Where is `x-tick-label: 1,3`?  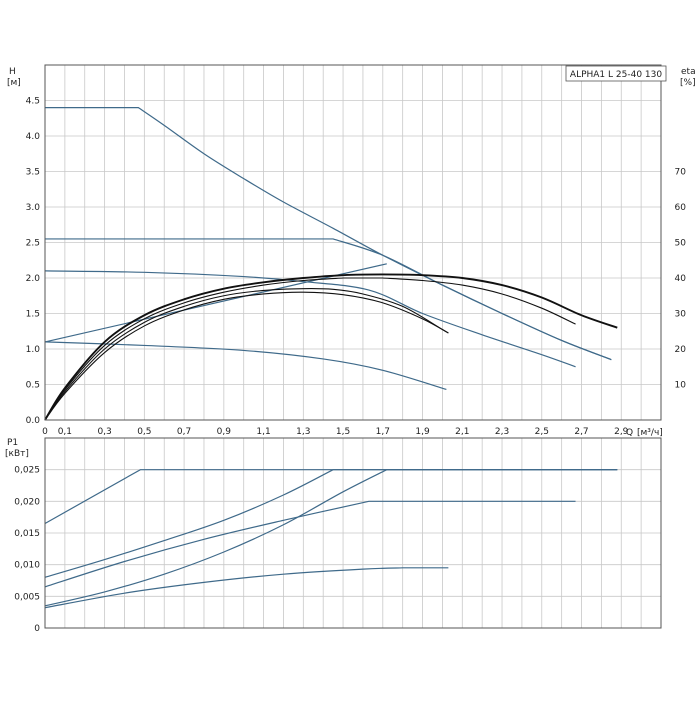
x-tick-label: 1,3 is located at coordinates (303, 432).